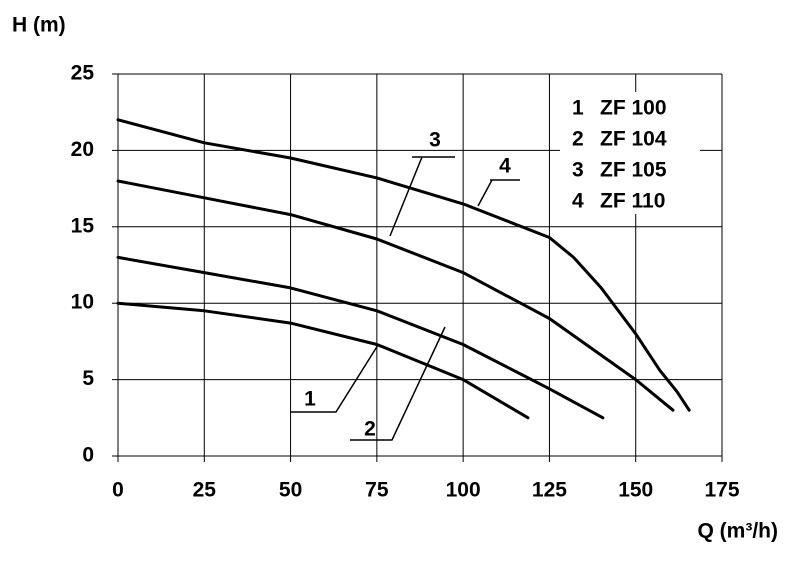  Describe the element at coordinates (310, 399) in the screenshot. I see `curve-label: 1` at that location.